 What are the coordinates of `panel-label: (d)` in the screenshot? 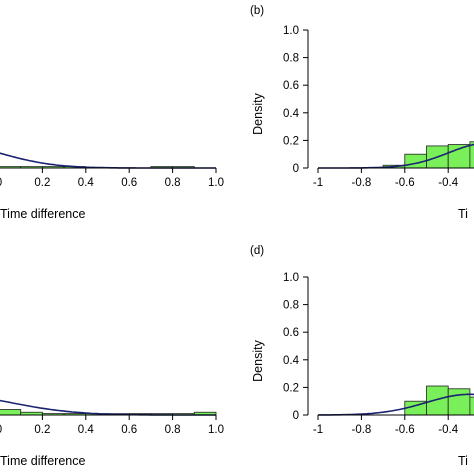 It's located at (257, 251).